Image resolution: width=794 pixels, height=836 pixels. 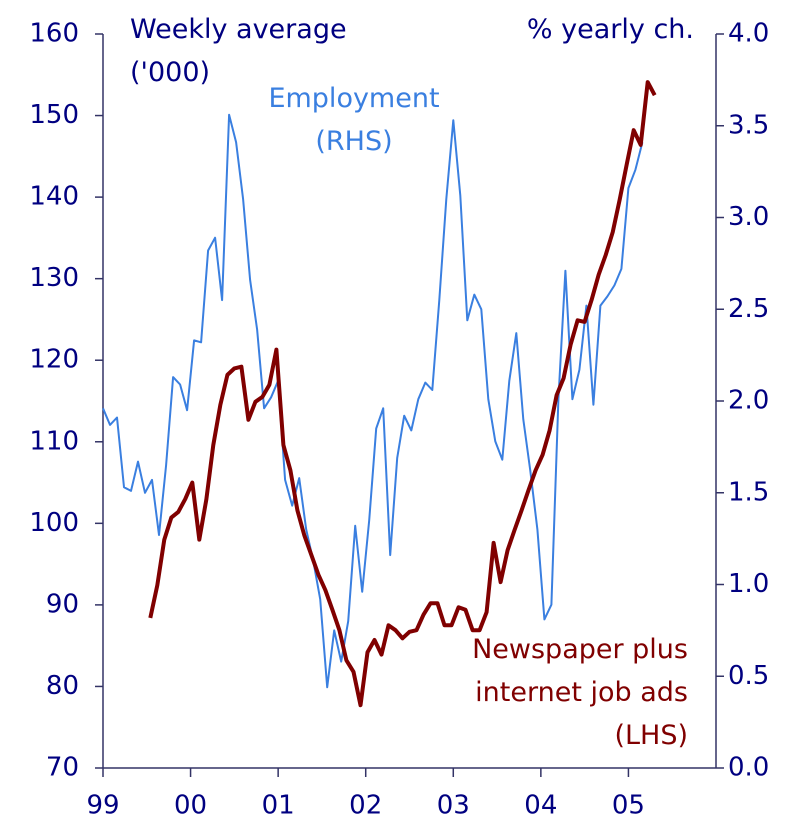 What do you see at coordinates (238, 51) in the screenshot?
I see `y-axis-label: Weekly average ('000)` at bounding box center [238, 51].